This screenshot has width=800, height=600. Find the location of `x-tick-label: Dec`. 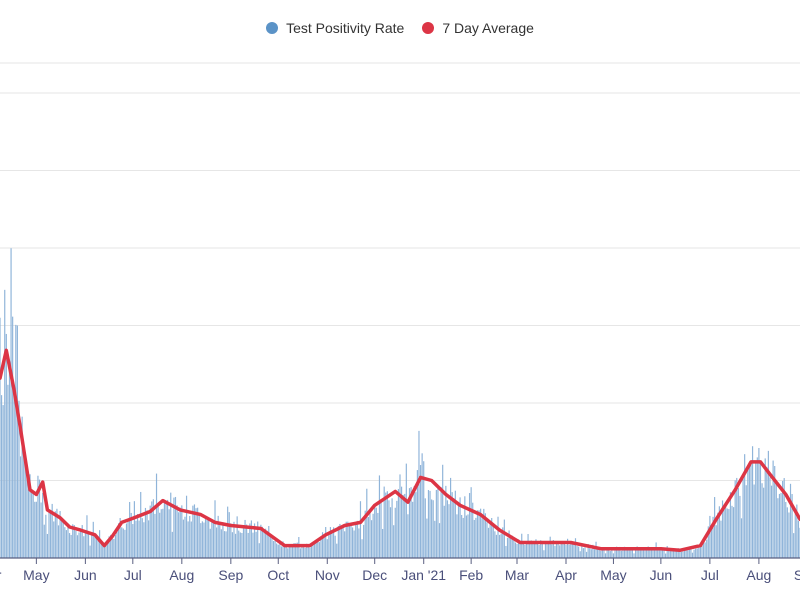

x-tick-label: Dec is located at coordinates (374, 575).